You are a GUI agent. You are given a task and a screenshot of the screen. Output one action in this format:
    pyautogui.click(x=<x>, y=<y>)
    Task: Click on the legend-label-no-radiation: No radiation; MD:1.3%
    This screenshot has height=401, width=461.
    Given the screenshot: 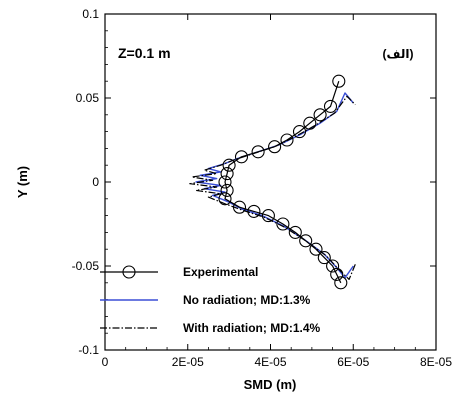 What is the action you would take?
    pyautogui.click(x=247, y=300)
    